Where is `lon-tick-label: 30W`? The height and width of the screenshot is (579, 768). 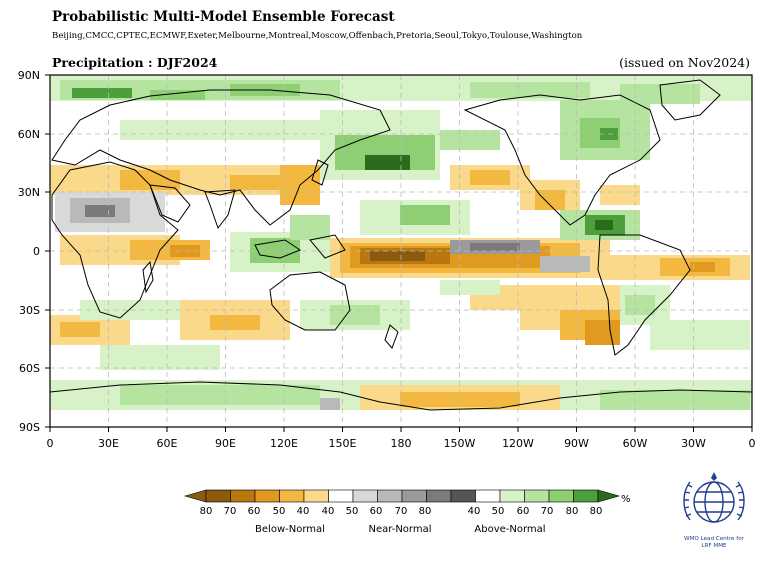
lon-tick-label: 30W is located at coordinates (693, 443).